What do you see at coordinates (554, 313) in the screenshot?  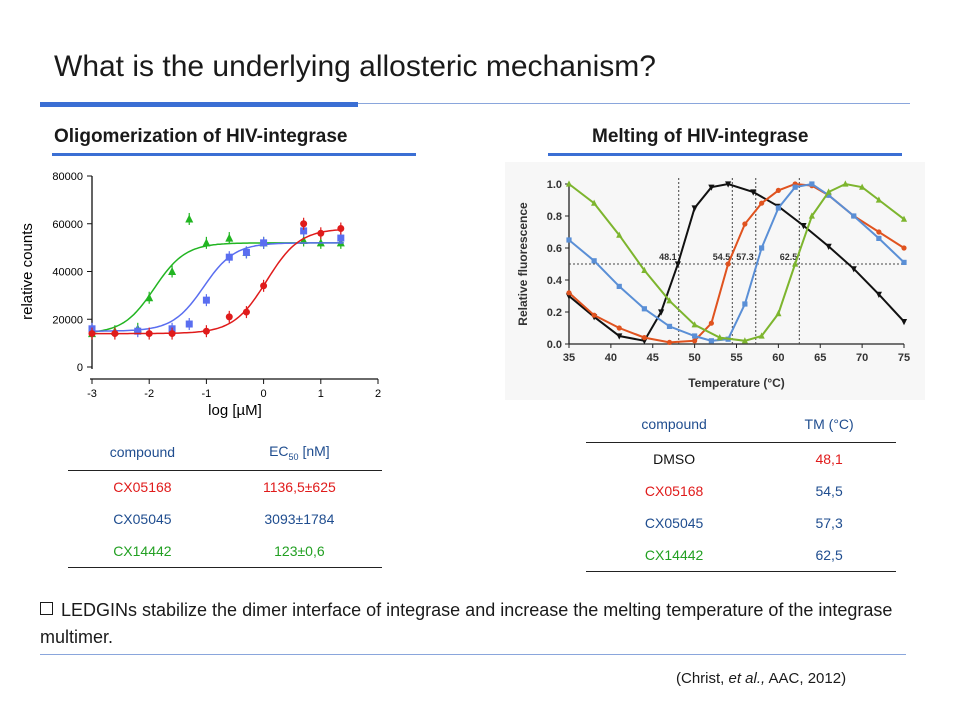 I see `y-tick-label: 0.2` at bounding box center [554, 313].